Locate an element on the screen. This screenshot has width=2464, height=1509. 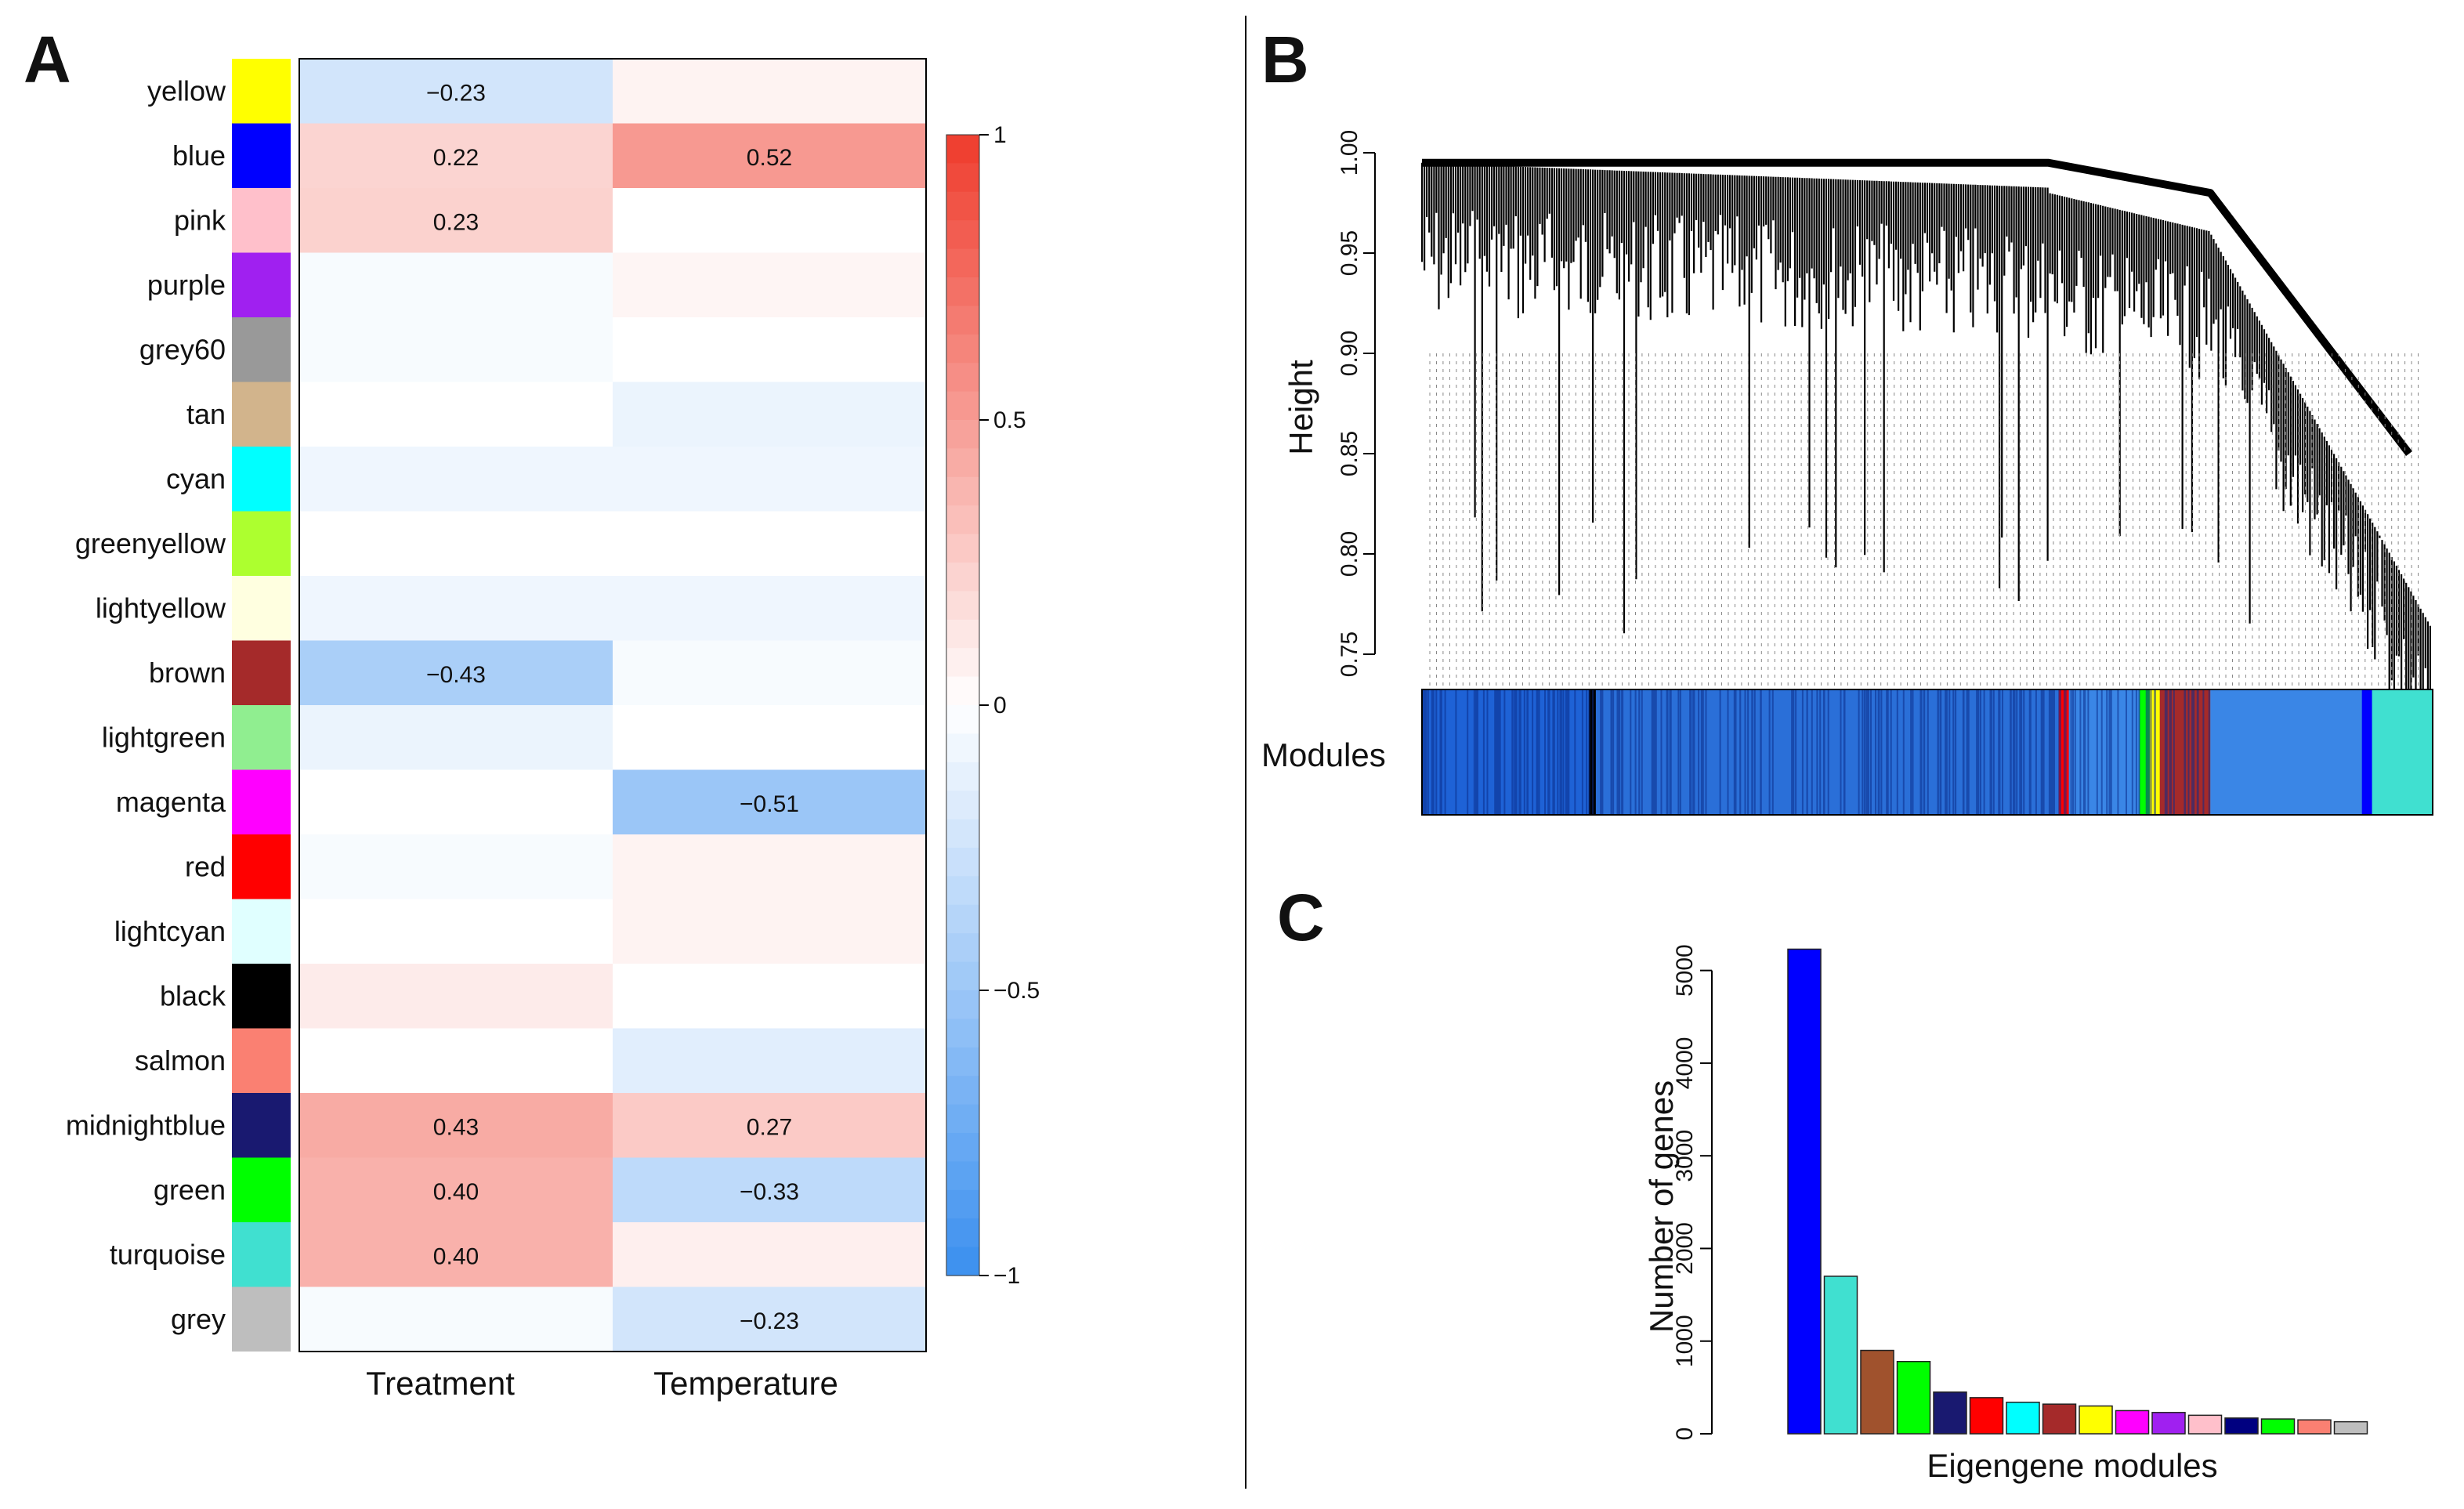
module-swatch-lightyellow is located at coordinates (261, 608).